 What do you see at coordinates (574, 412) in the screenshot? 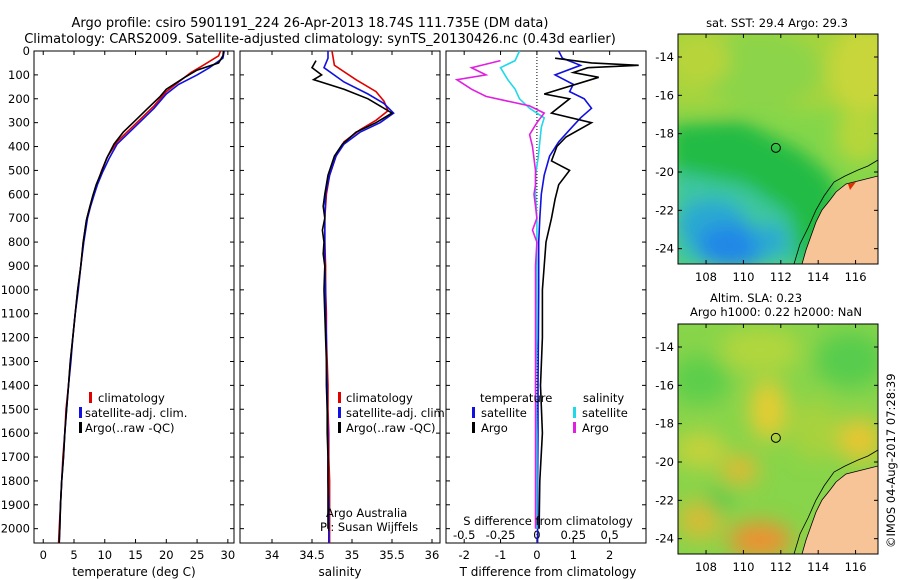
I see `legend-swatch-salinity-satellite` at bounding box center [574, 412].